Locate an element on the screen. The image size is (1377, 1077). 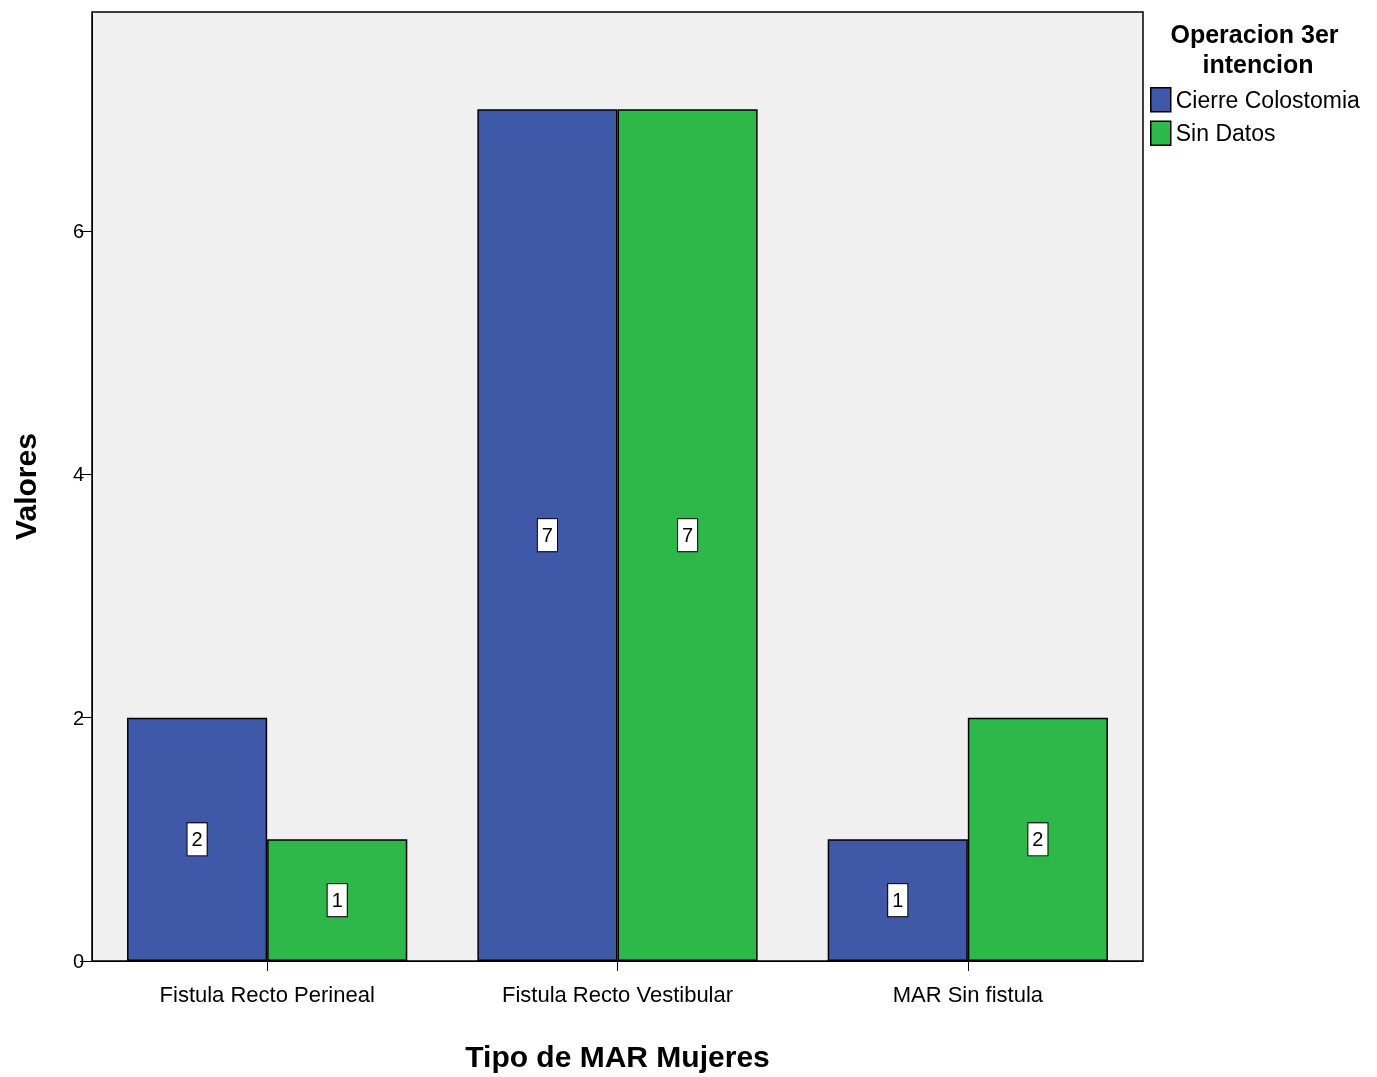
x-axis-title: Tipo de MAR Mujeres is located at coordinates (617, 1056).